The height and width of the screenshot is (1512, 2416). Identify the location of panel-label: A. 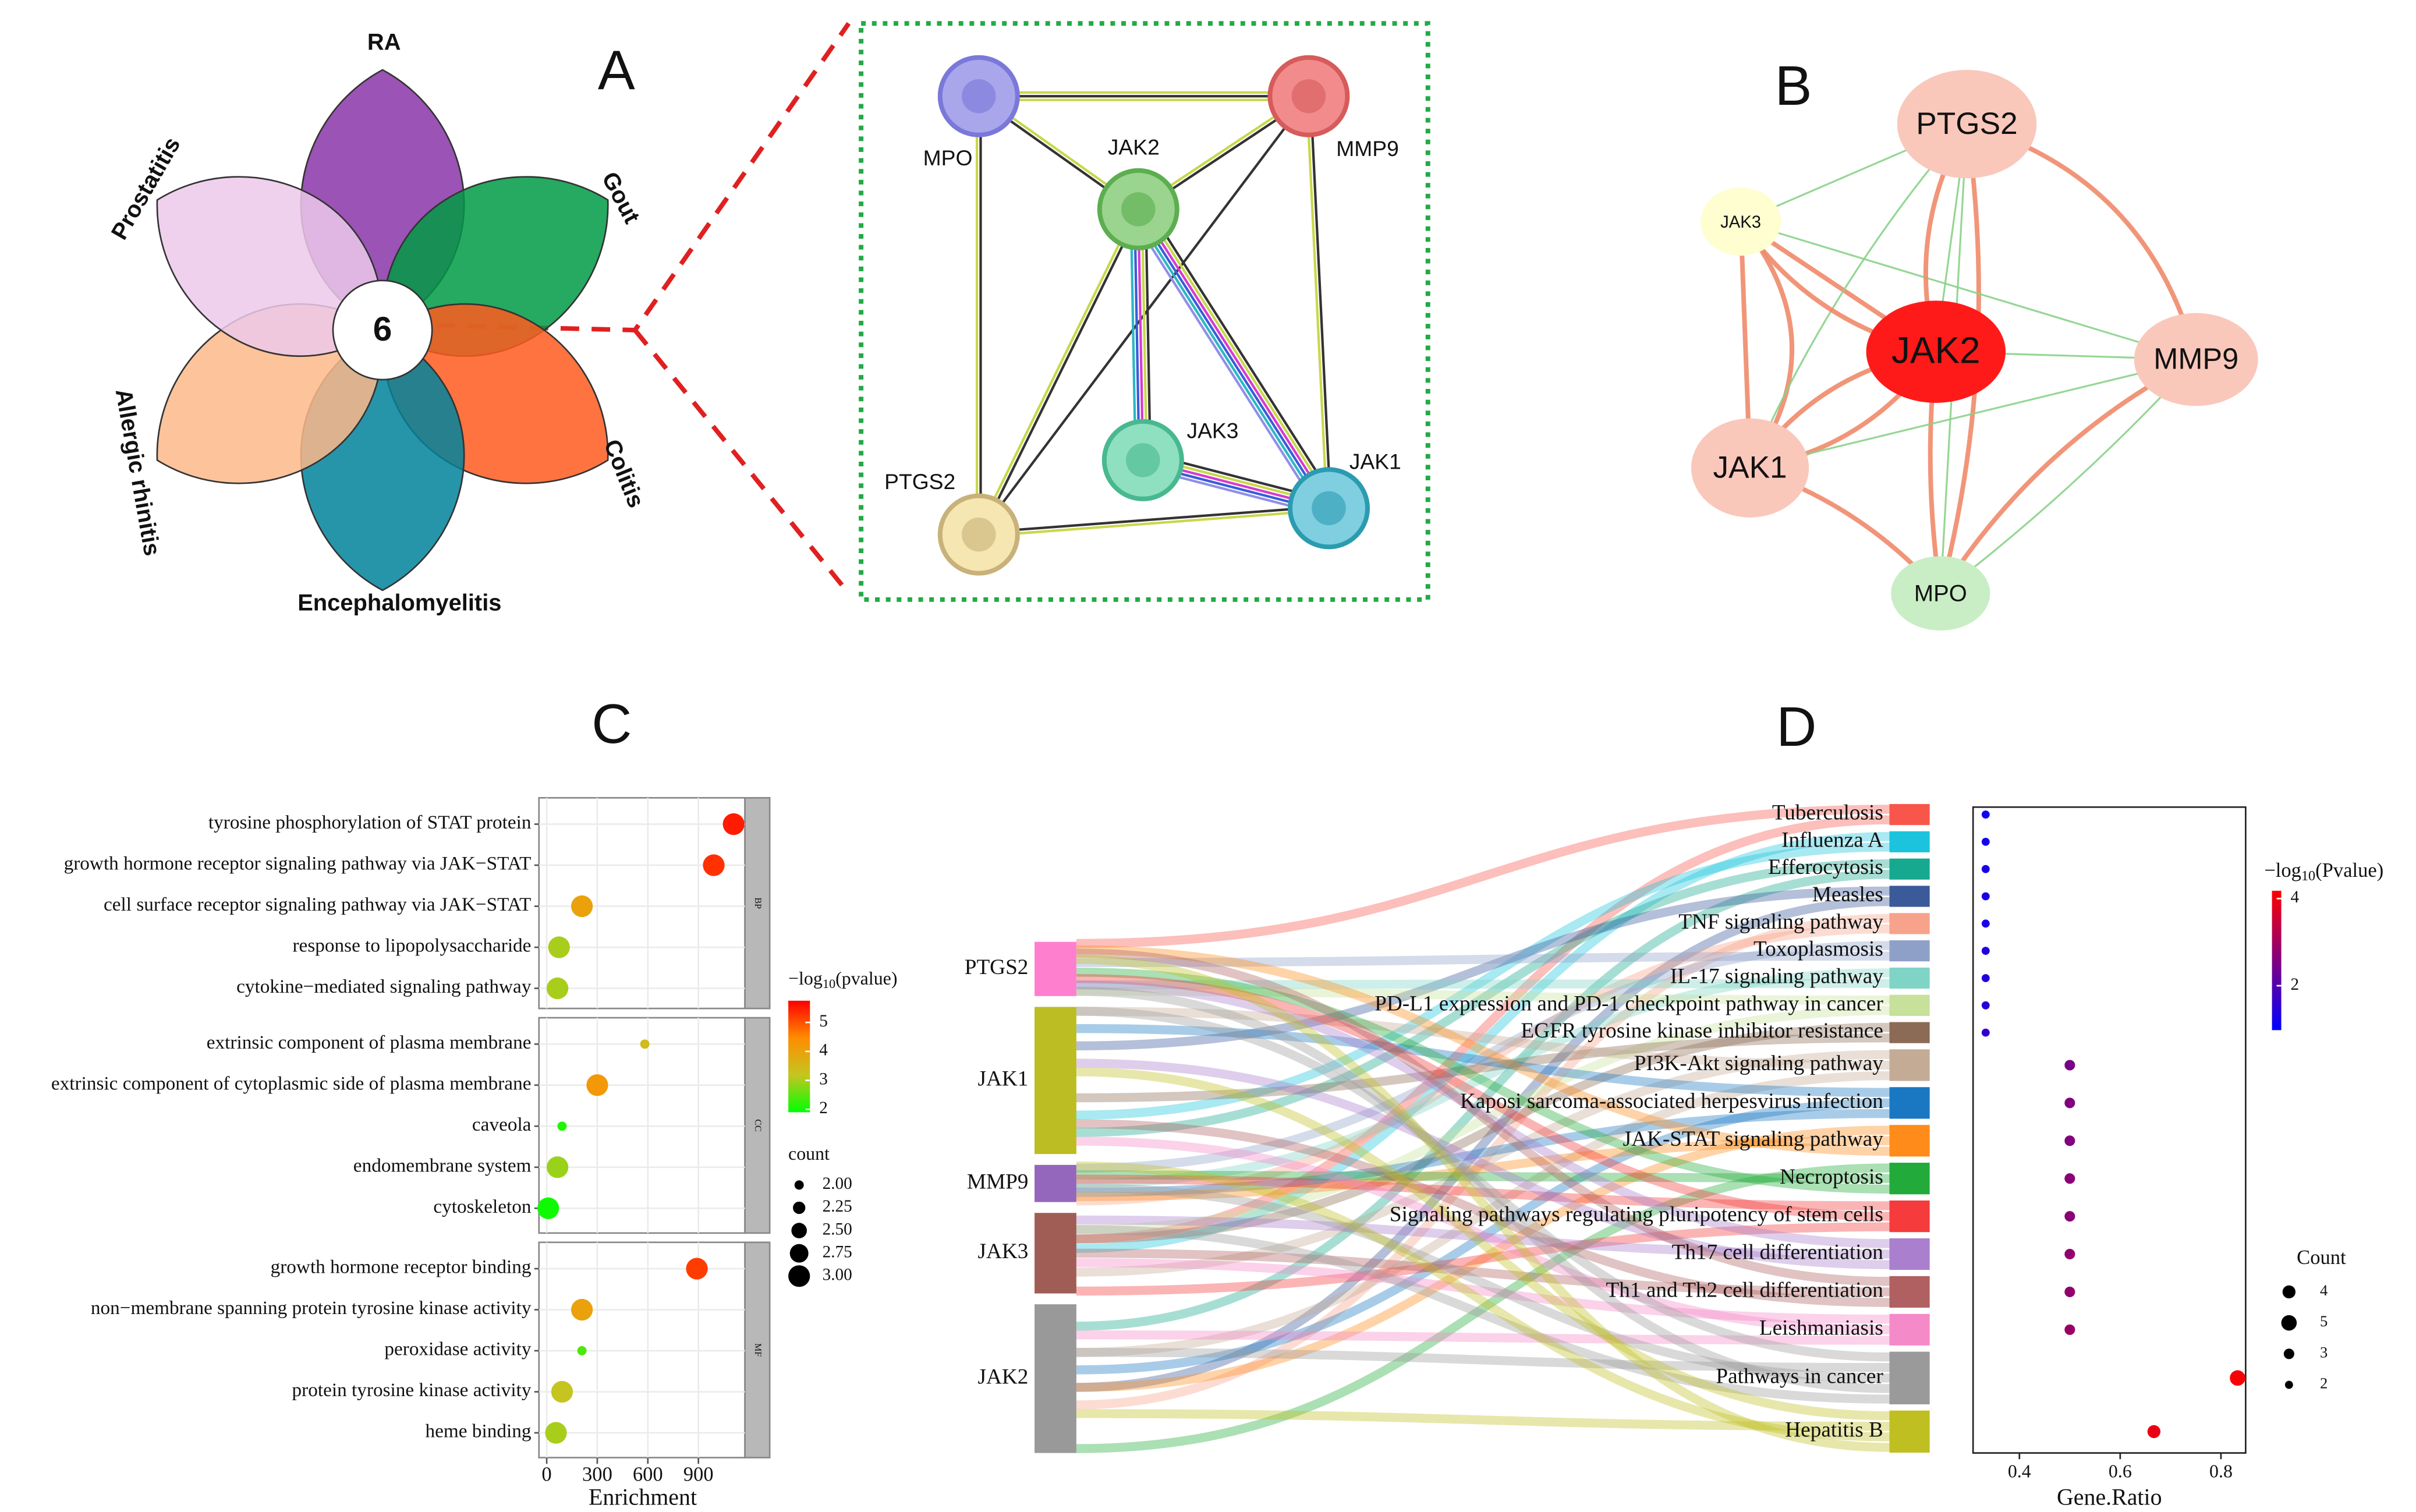
(616, 70).